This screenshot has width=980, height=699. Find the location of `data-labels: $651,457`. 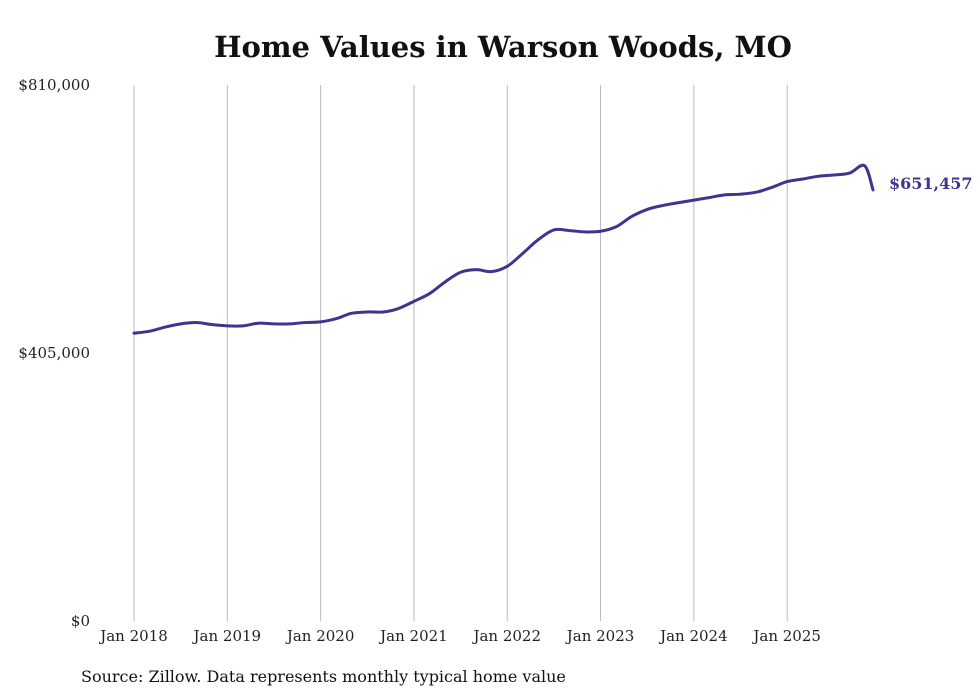

data-labels: $651,457 is located at coordinates (931, 183).